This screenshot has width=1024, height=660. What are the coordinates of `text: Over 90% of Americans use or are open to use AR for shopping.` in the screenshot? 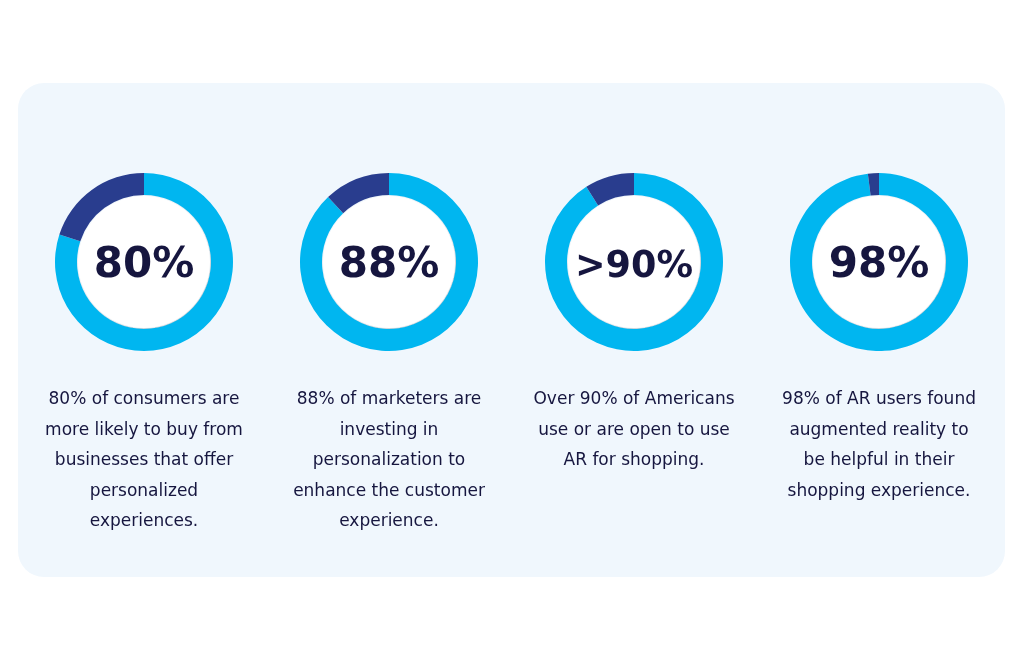 It's located at (634, 428).